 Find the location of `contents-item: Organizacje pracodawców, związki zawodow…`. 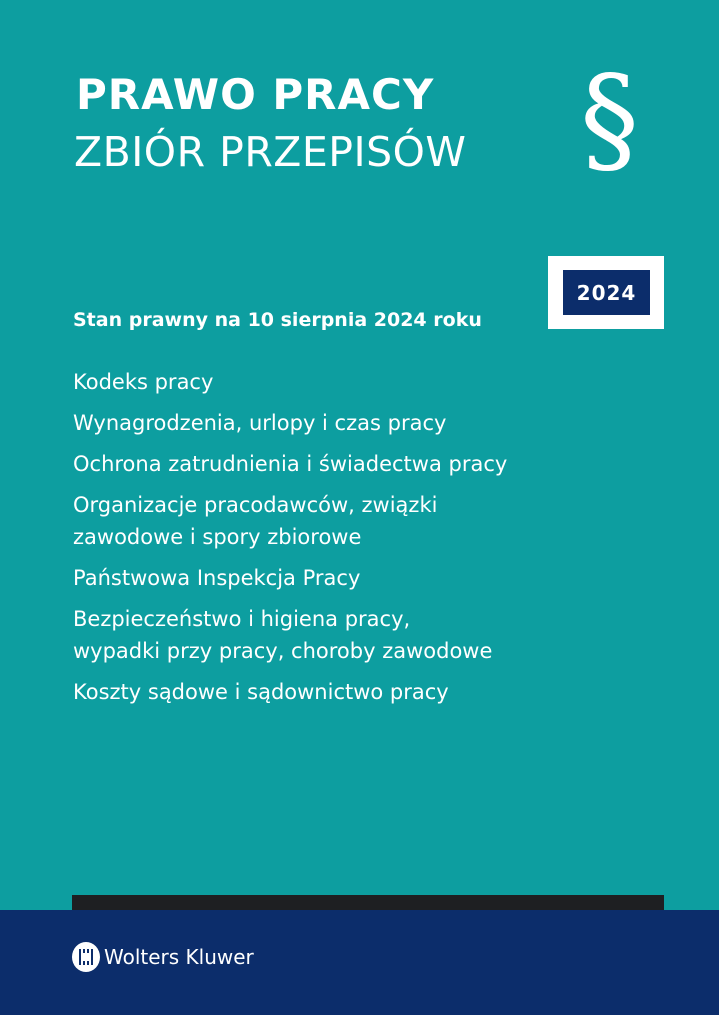

contents-item: Organizacje pracodawców, związki zawodow… is located at coordinates (255, 521).